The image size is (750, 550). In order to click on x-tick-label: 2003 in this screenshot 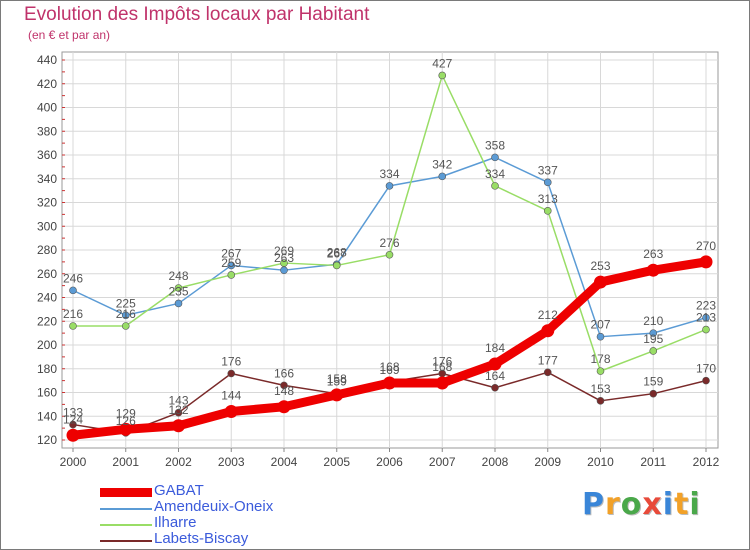, I will do `click(231, 462)`.